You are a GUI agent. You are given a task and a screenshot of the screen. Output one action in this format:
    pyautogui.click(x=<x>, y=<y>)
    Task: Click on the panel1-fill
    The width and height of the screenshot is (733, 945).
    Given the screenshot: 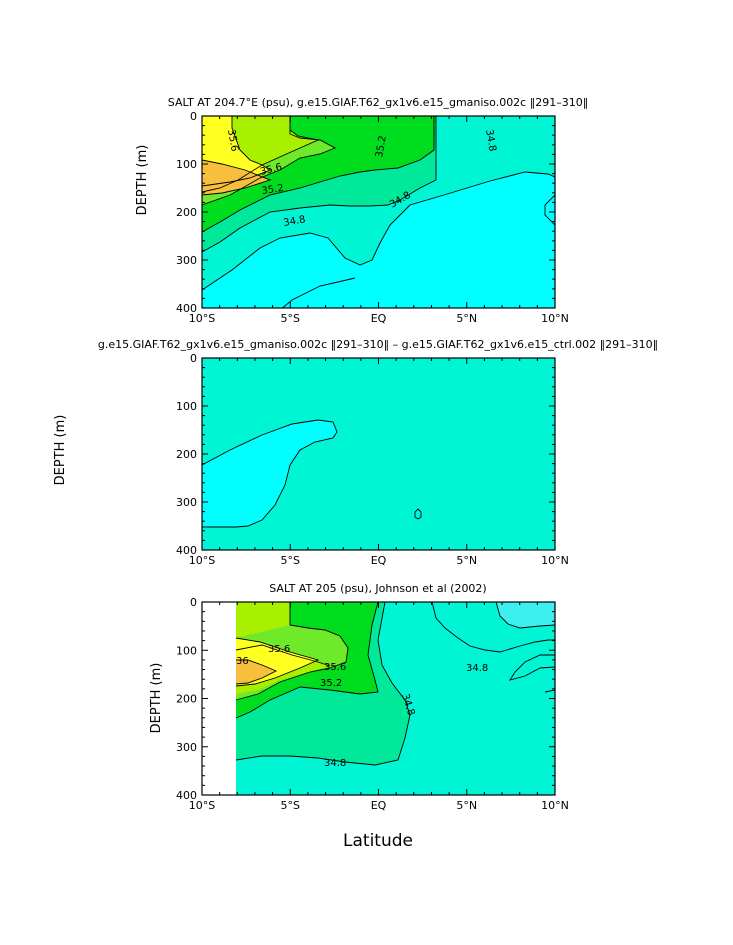 What is the action you would take?
    pyautogui.click(x=378, y=212)
    